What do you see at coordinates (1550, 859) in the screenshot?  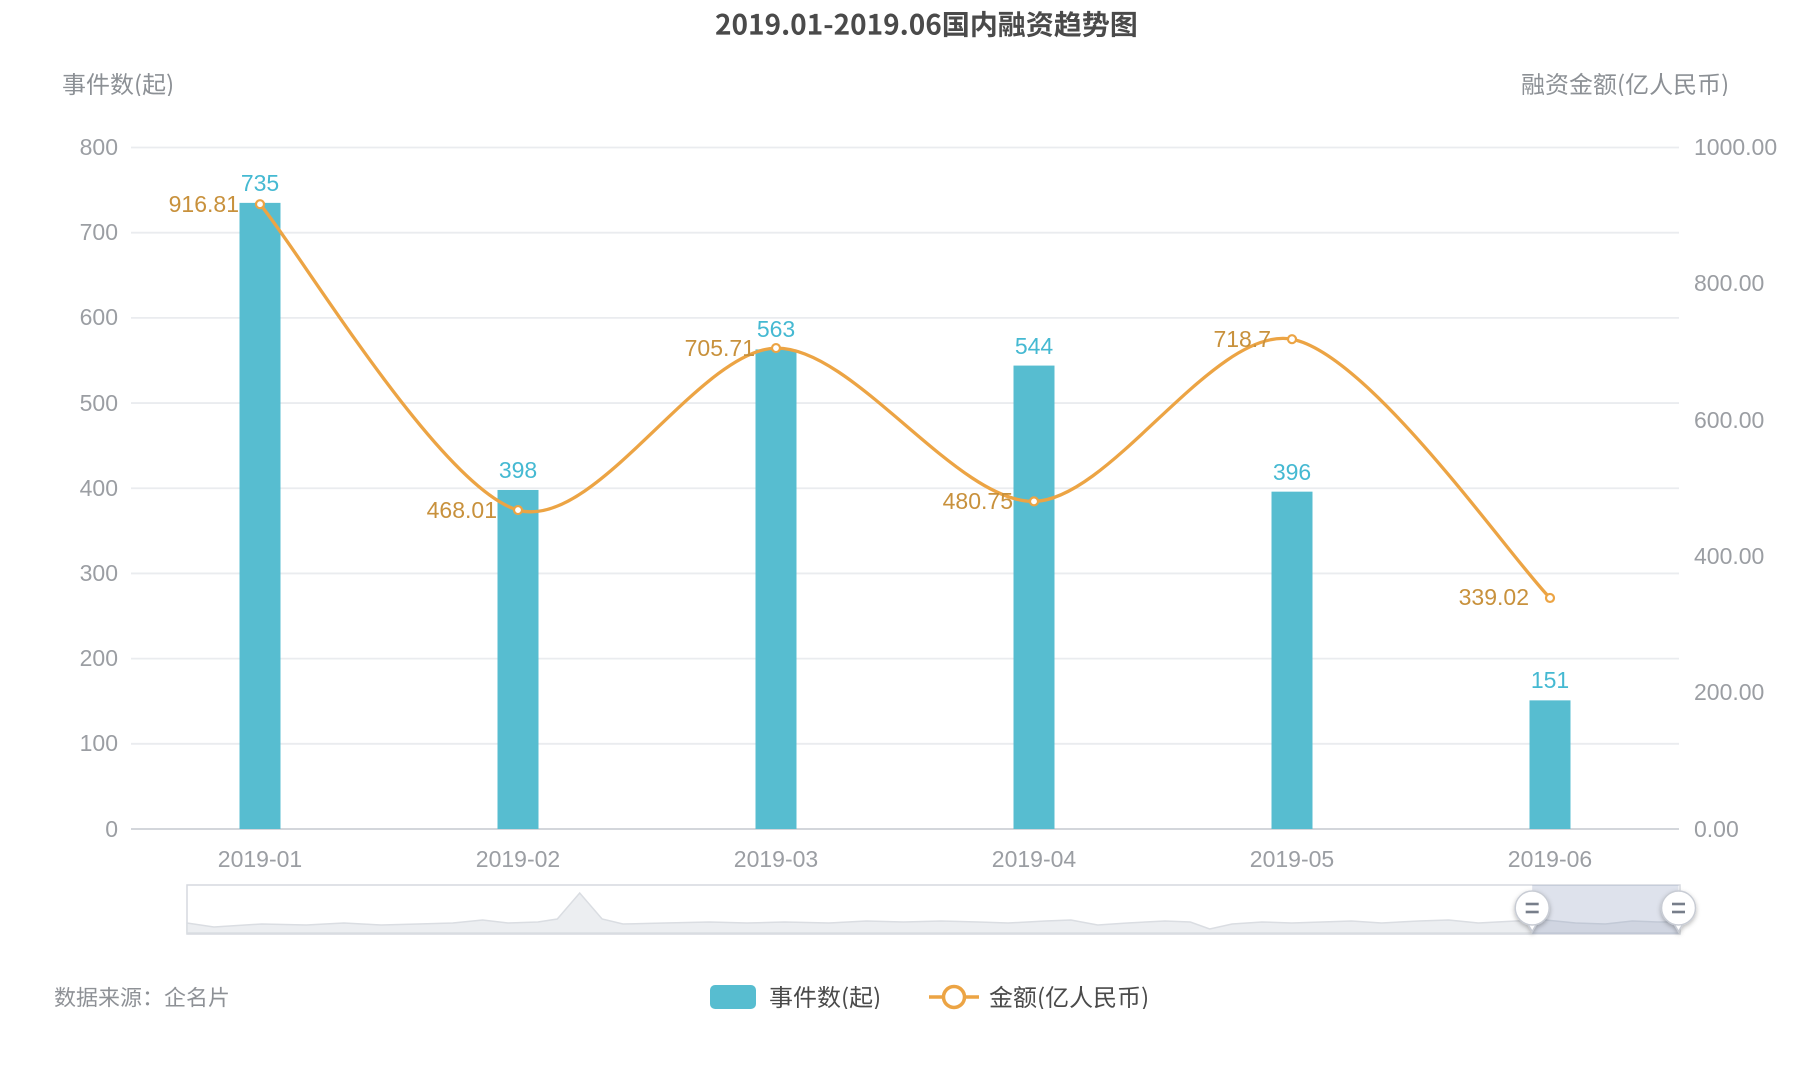 I see `x-axis-tick-label: 2019-06` at bounding box center [1550, 859].